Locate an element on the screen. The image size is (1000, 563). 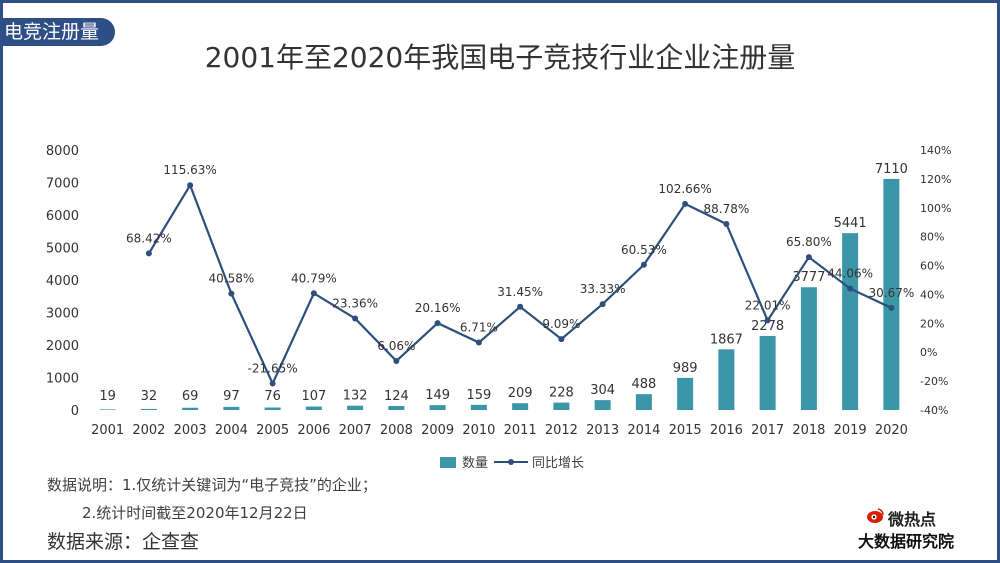
bar-value-label: 19 is located at coordinates (107, 396).